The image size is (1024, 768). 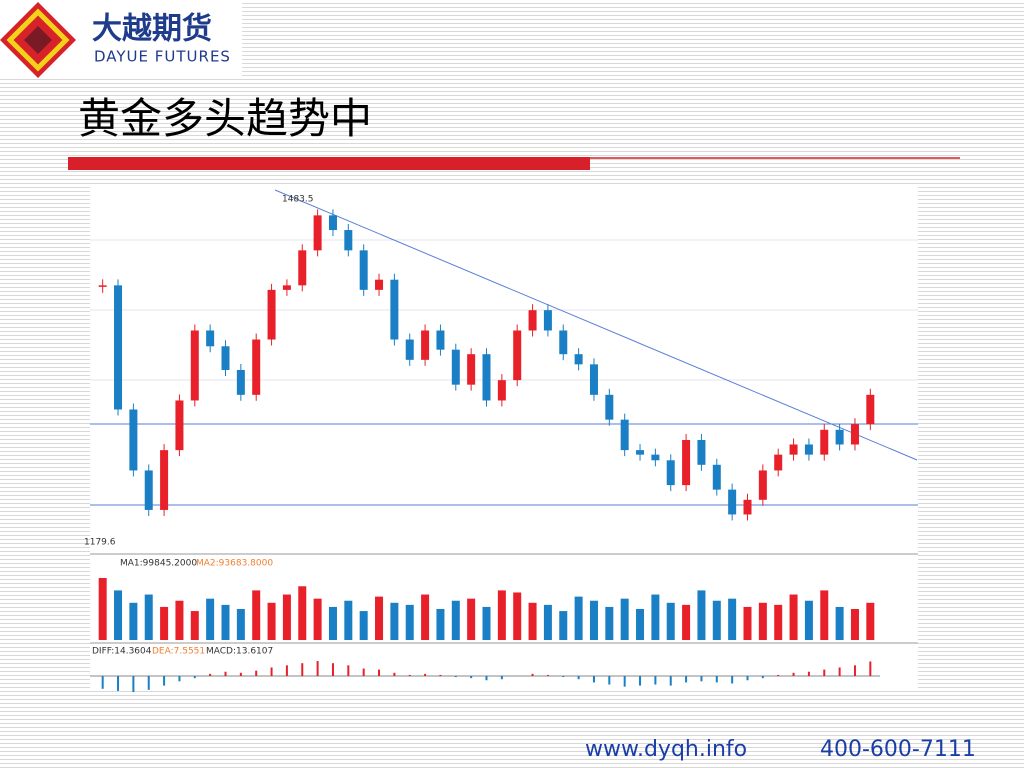 What do you see at coordinates (122, 652) in the screenshot?
I see `macd-label: DIFF:14.3604` at bounding box center [122, 652].